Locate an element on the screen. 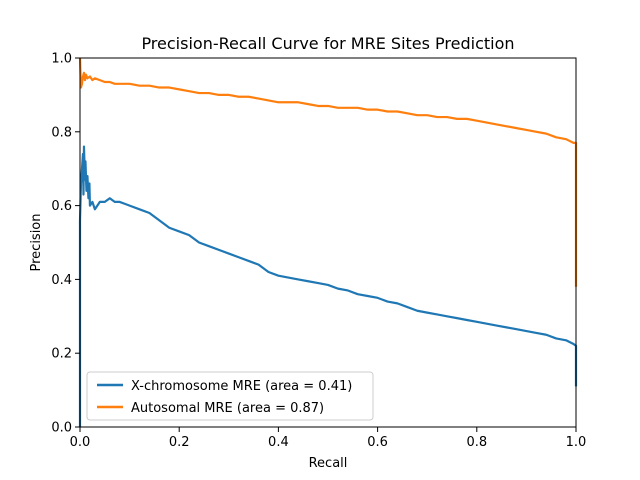 This screenshot has width=640, height=480. legend-box is located at coordinates (230, 396).